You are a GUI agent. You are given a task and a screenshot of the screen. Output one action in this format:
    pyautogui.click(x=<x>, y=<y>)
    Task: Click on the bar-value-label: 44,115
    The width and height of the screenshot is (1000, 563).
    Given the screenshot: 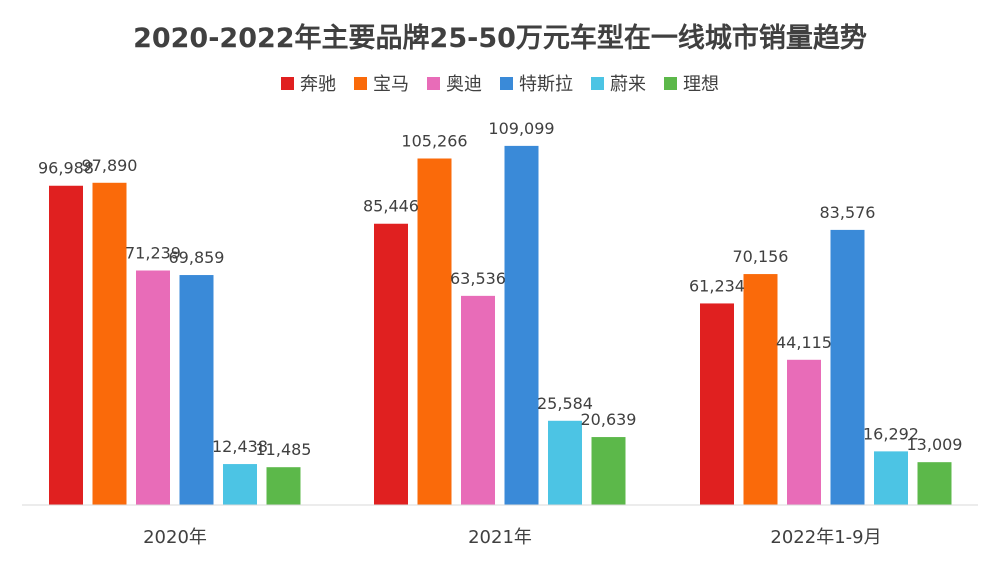 What is the action you would take?
    pyautogui.click(x=804, y=342)
    